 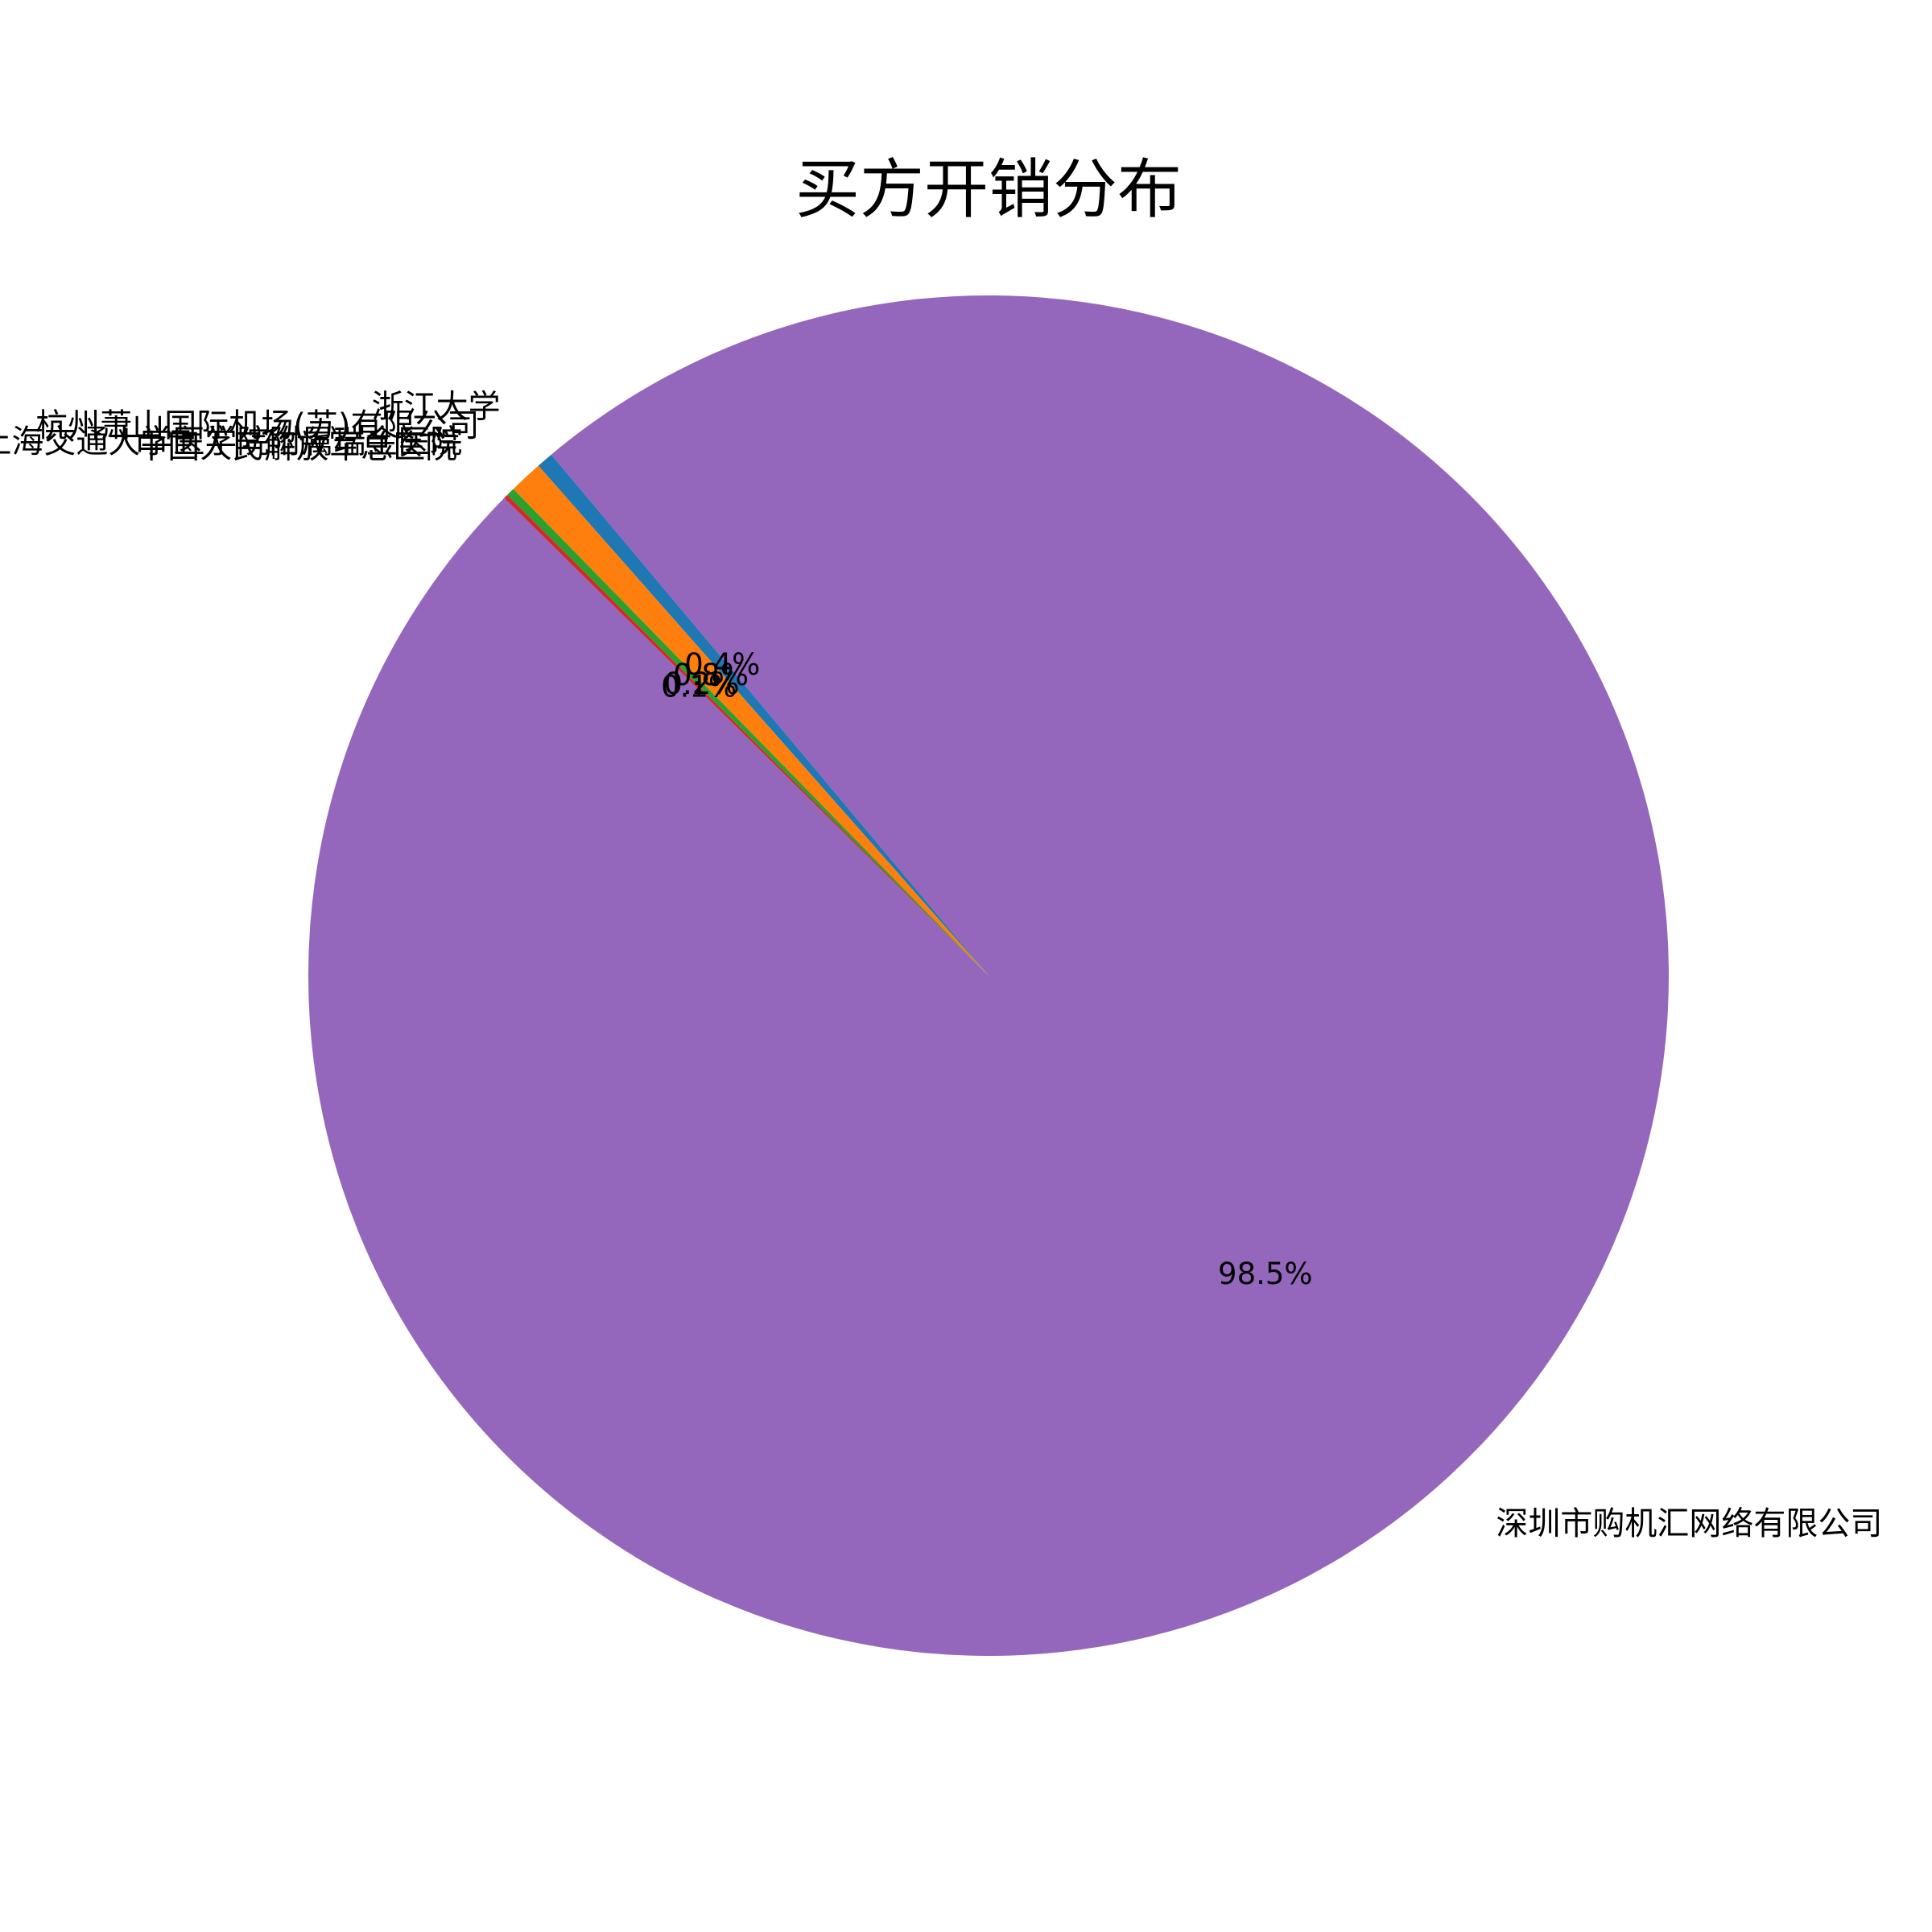 I want to click on pct-label: 98.5%, so click(x=1265, y=1274).